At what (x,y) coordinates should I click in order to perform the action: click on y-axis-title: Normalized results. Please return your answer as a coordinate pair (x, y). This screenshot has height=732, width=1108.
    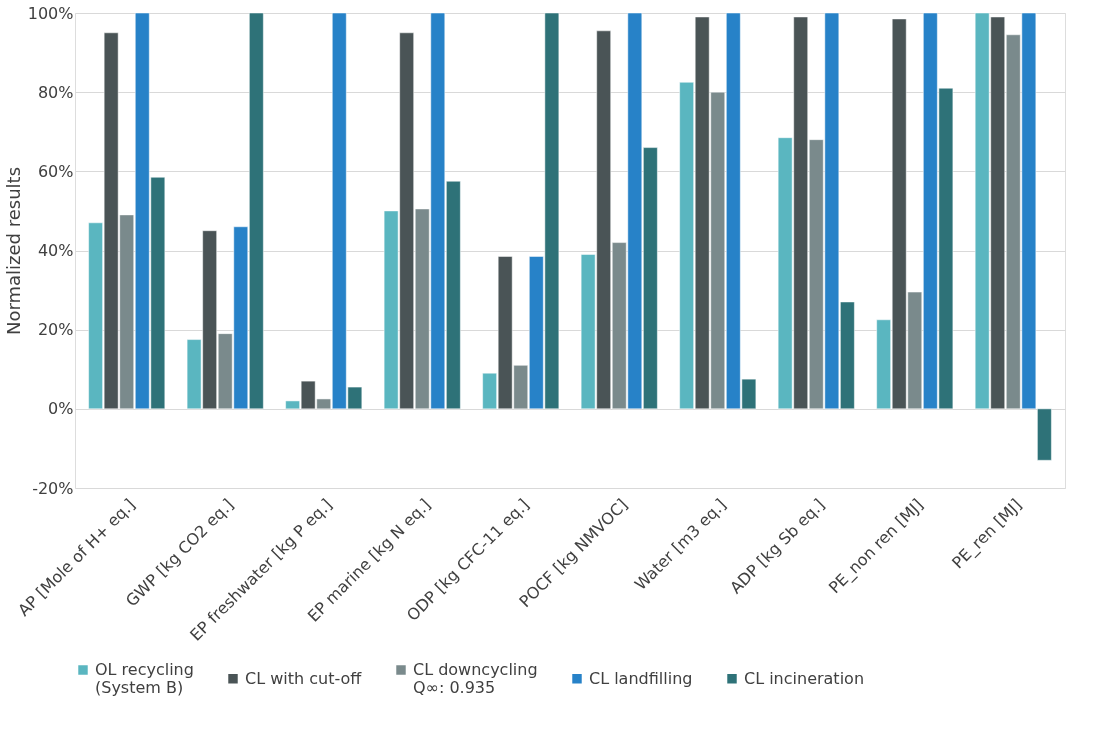
    Looking at the image, I should click on (13, 251).